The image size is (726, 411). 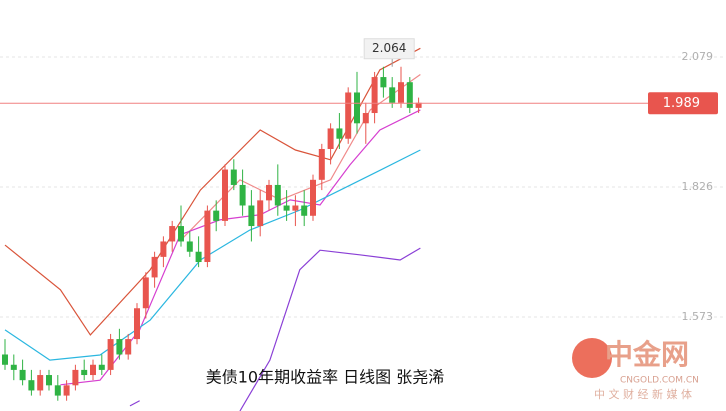 What do you see at coordinates (592, 358) in the screenshot?
I see `watermark-logo-icon` at bounding box center [592, 358].